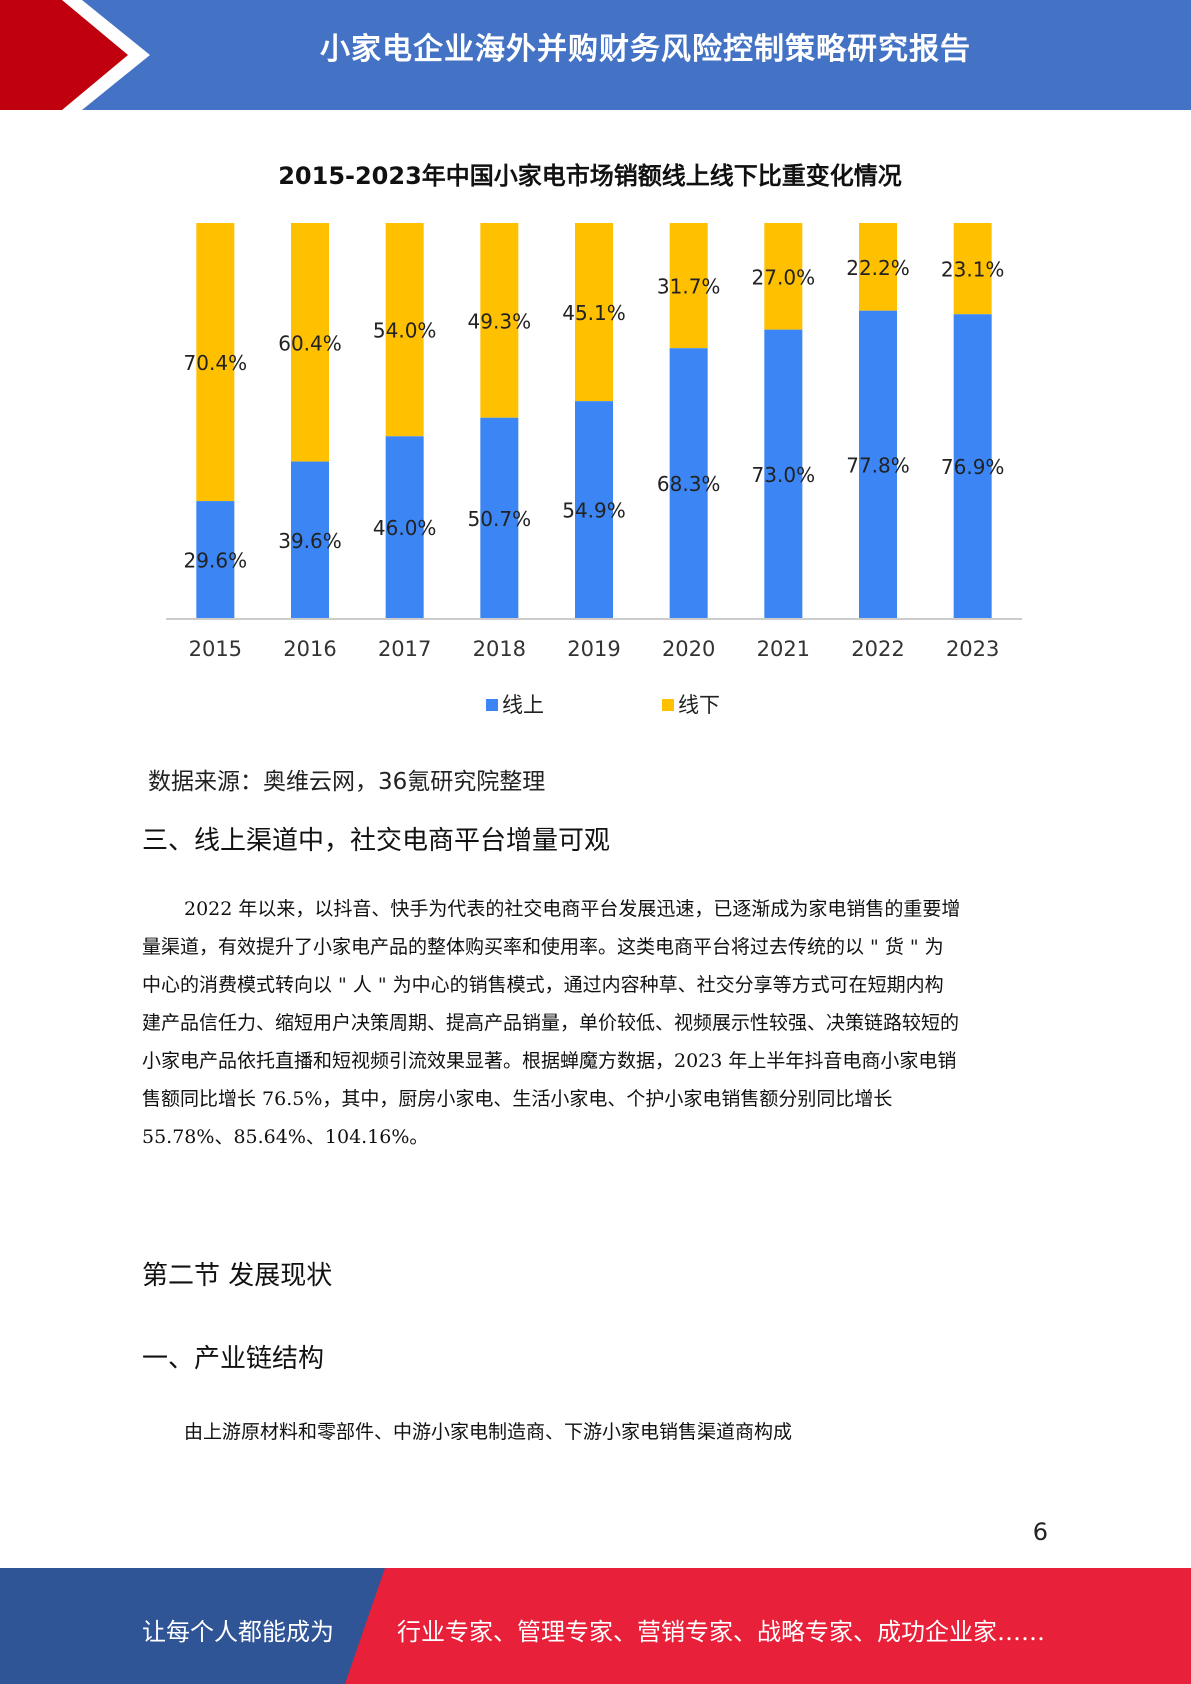  I want to click on data-label-offline: 45.1%, so click(594, 313).